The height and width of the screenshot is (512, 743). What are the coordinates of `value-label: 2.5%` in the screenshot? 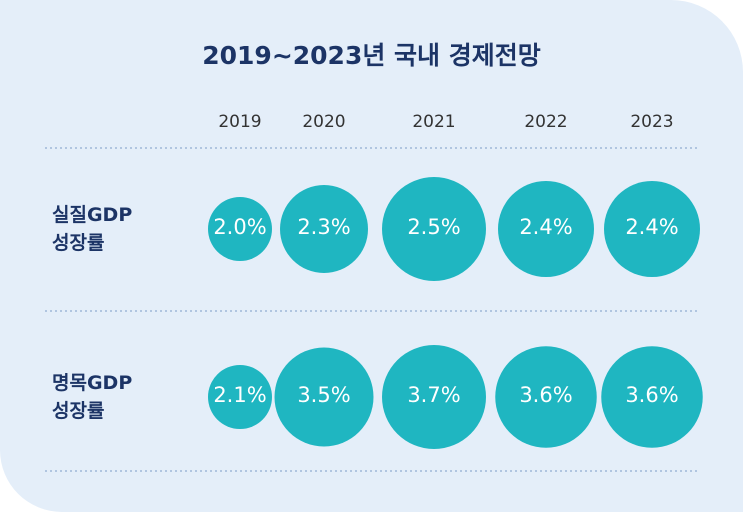 It's located at (434, 227).